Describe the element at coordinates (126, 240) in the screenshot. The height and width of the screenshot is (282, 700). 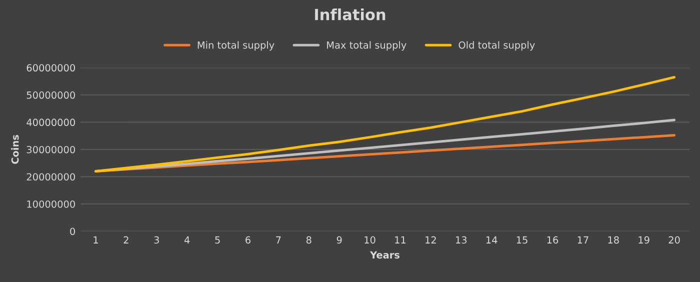
I see `x-tick-label: 2` at that location.